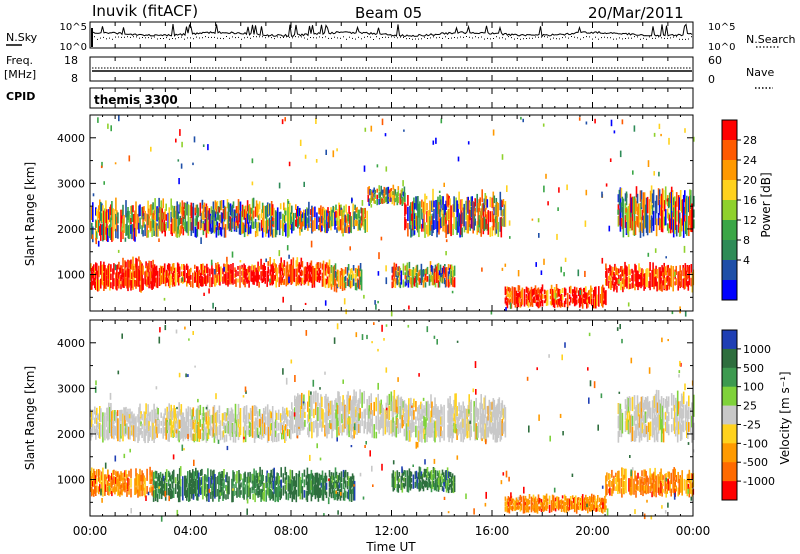 The width and height of the screenshot is (800, 554). Describe the element at coordinates (71, 388) in the screenshot. I see `velocity-ytick-label: 3000` at that location.